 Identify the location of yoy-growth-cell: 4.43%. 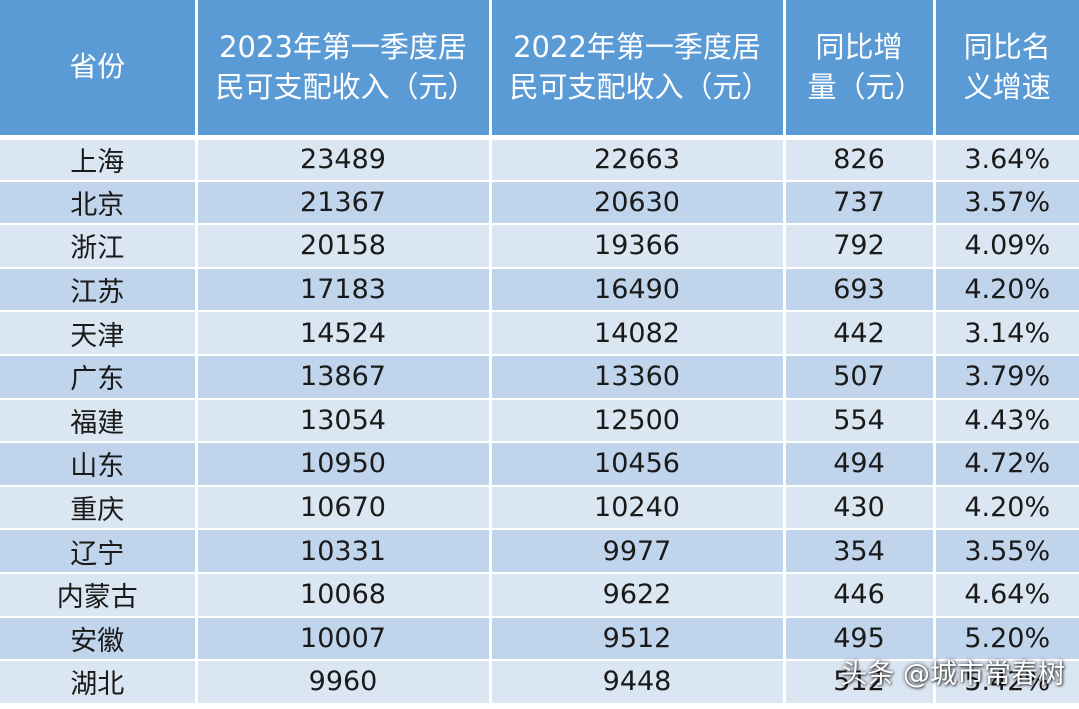
(1006, 421).